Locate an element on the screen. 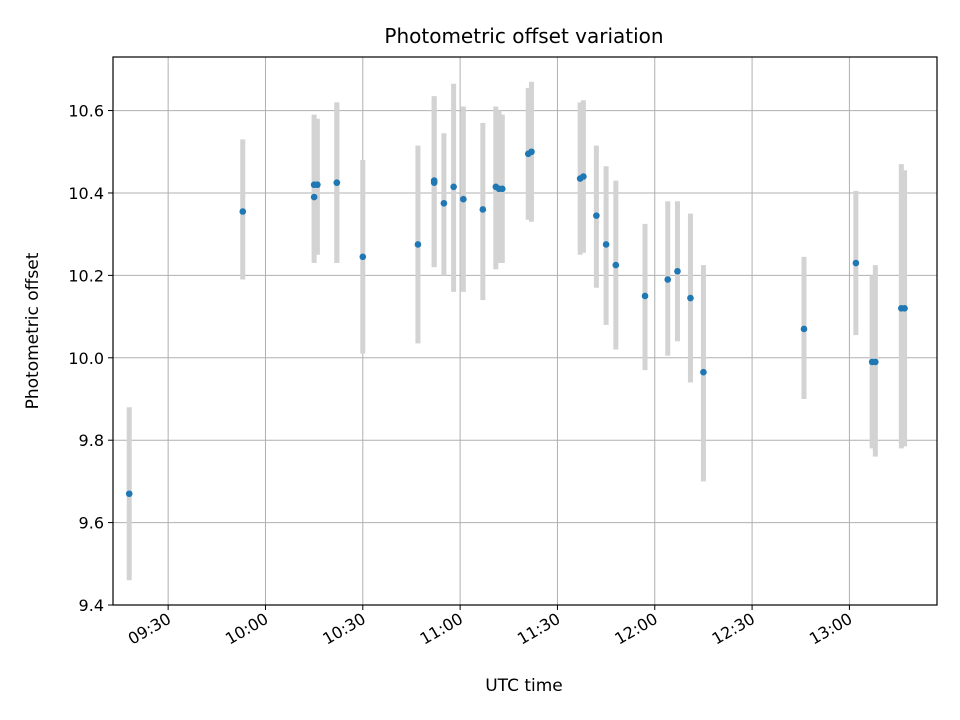  x-tick-label: 12:00 is located at coordinates (635, 629).